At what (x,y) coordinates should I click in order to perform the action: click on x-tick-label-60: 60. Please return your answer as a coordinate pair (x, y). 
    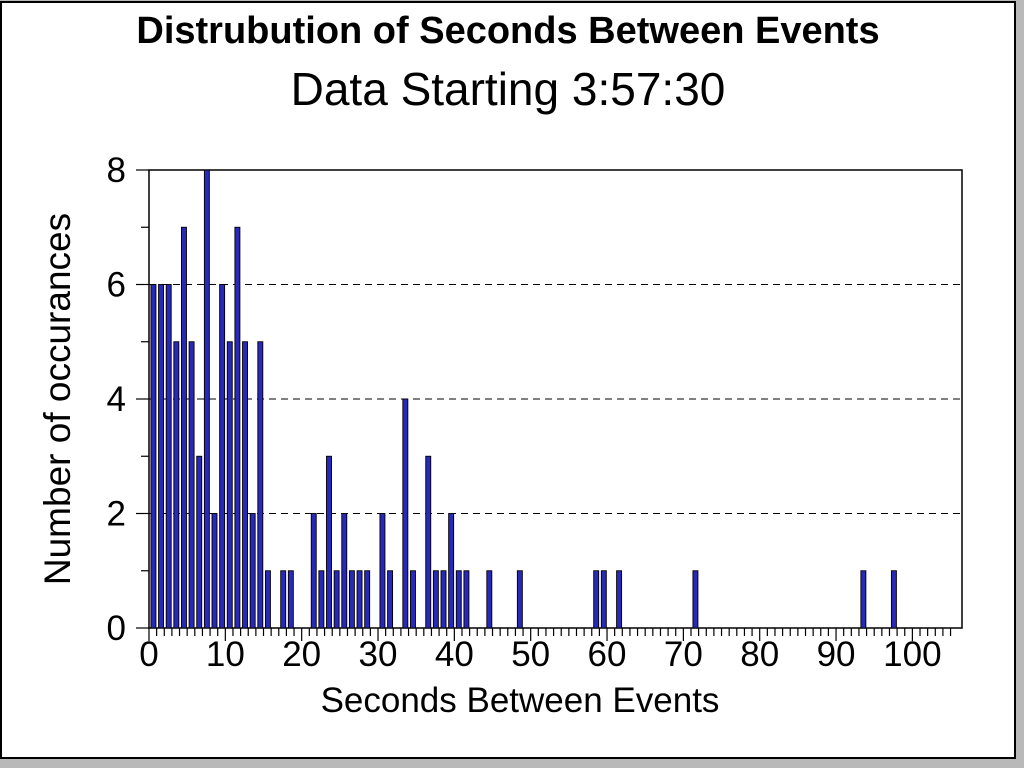
    Looking at the image, I should click on (607, 654).